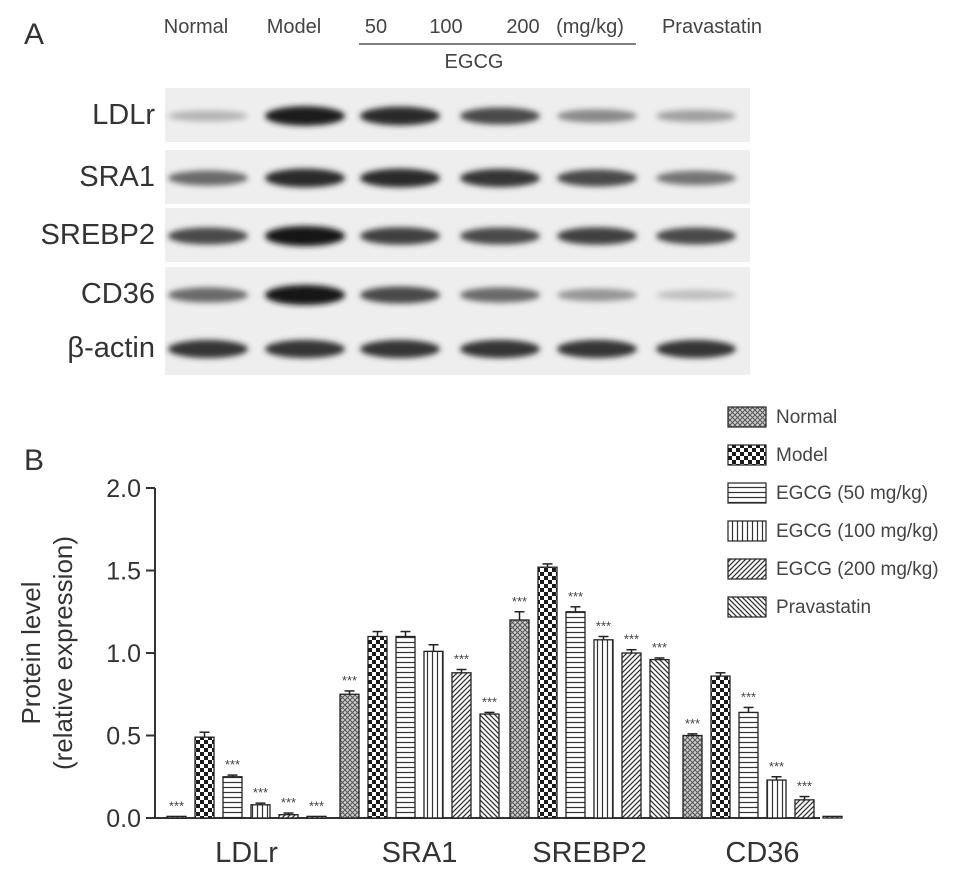 This screenshot has height=875, width=969. Describe the element at coordinates (34, 460) in the screenshot. I see `panel-b-label: B` at that location.